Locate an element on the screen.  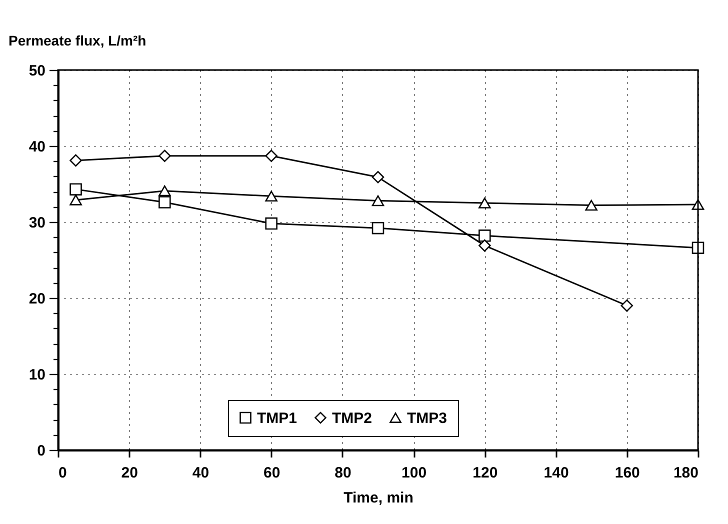
y-tick-label: 50 is located at coordinates (37, 71).